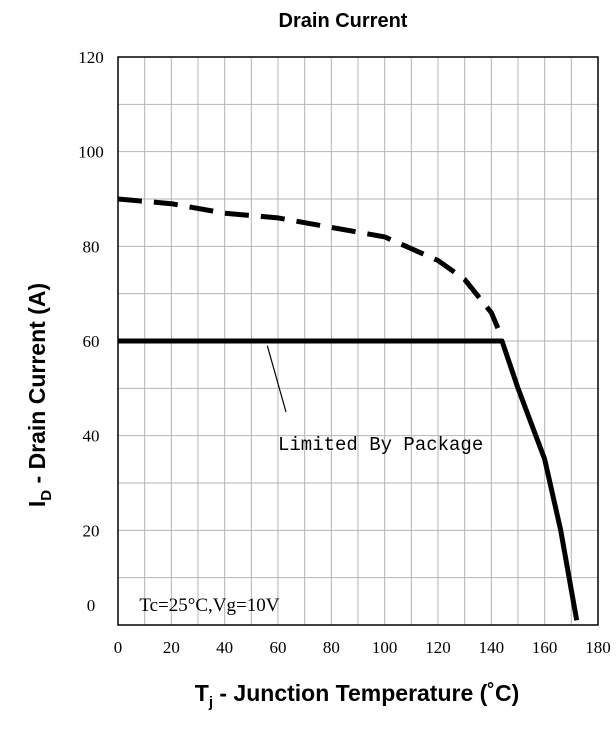 The height and width of the screenshot is (734, 616). I want to click on y-tick-label: 20, so click(91, 530).